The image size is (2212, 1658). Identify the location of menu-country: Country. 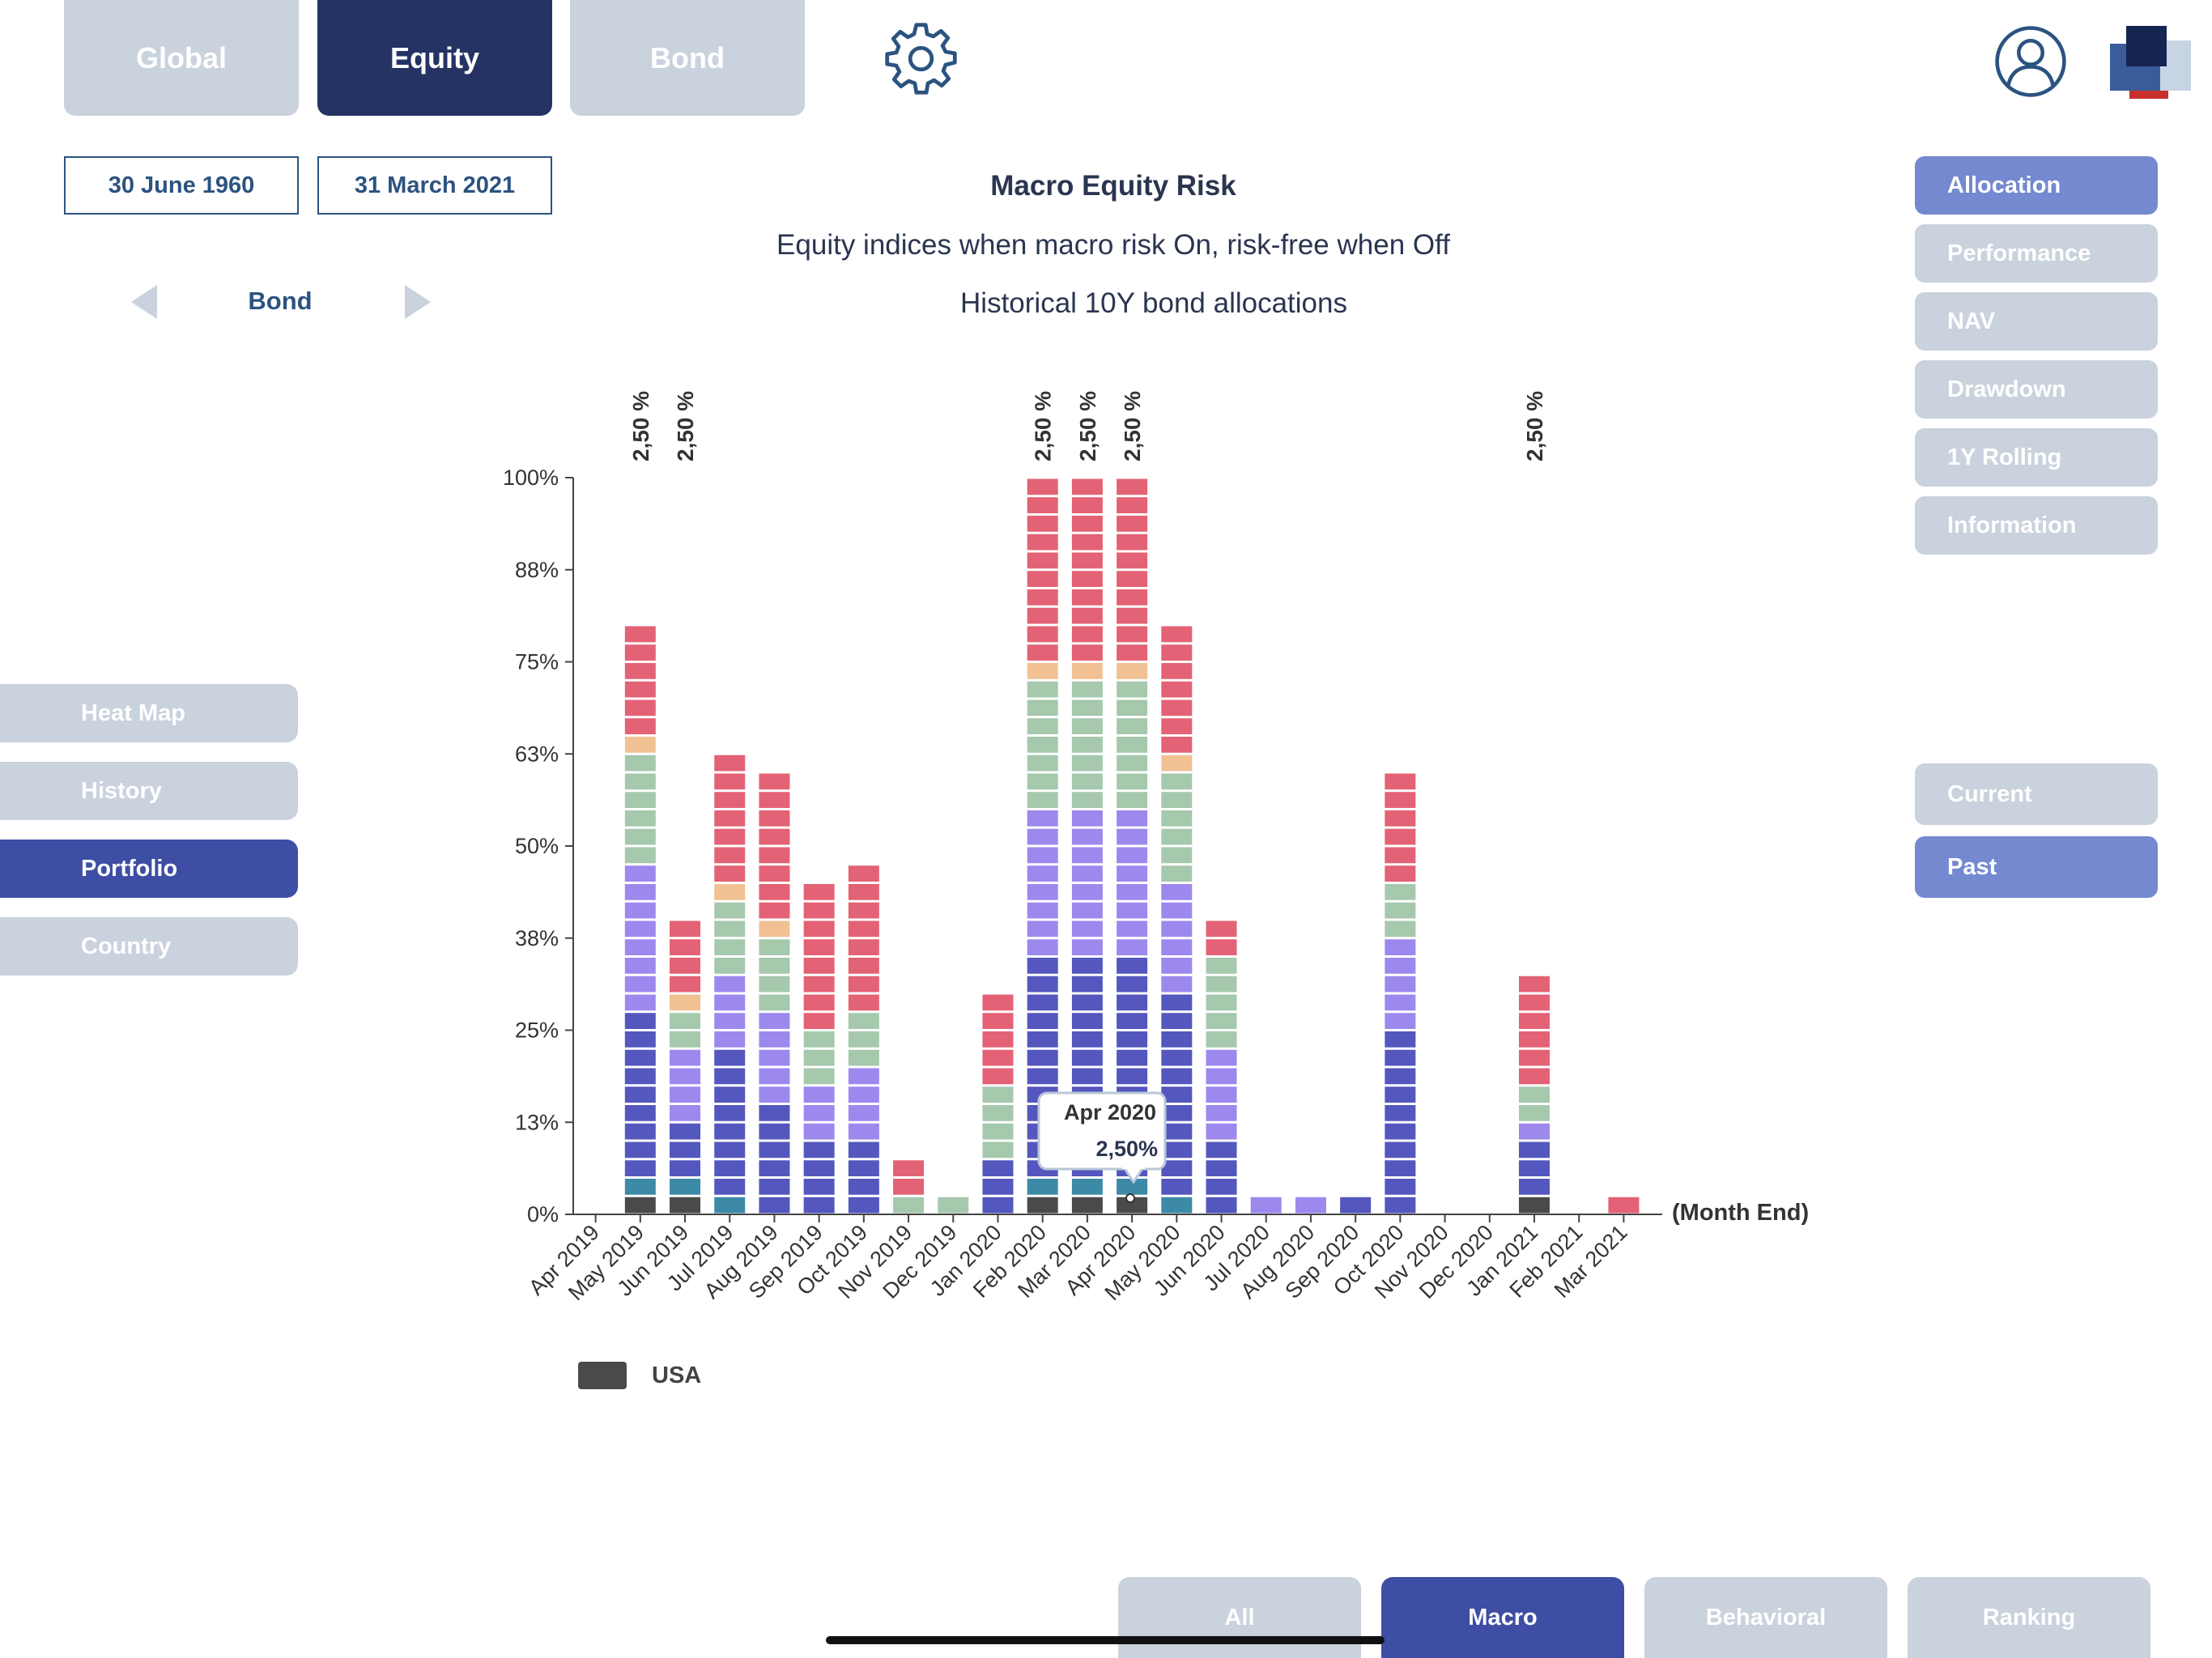
(149, 946).